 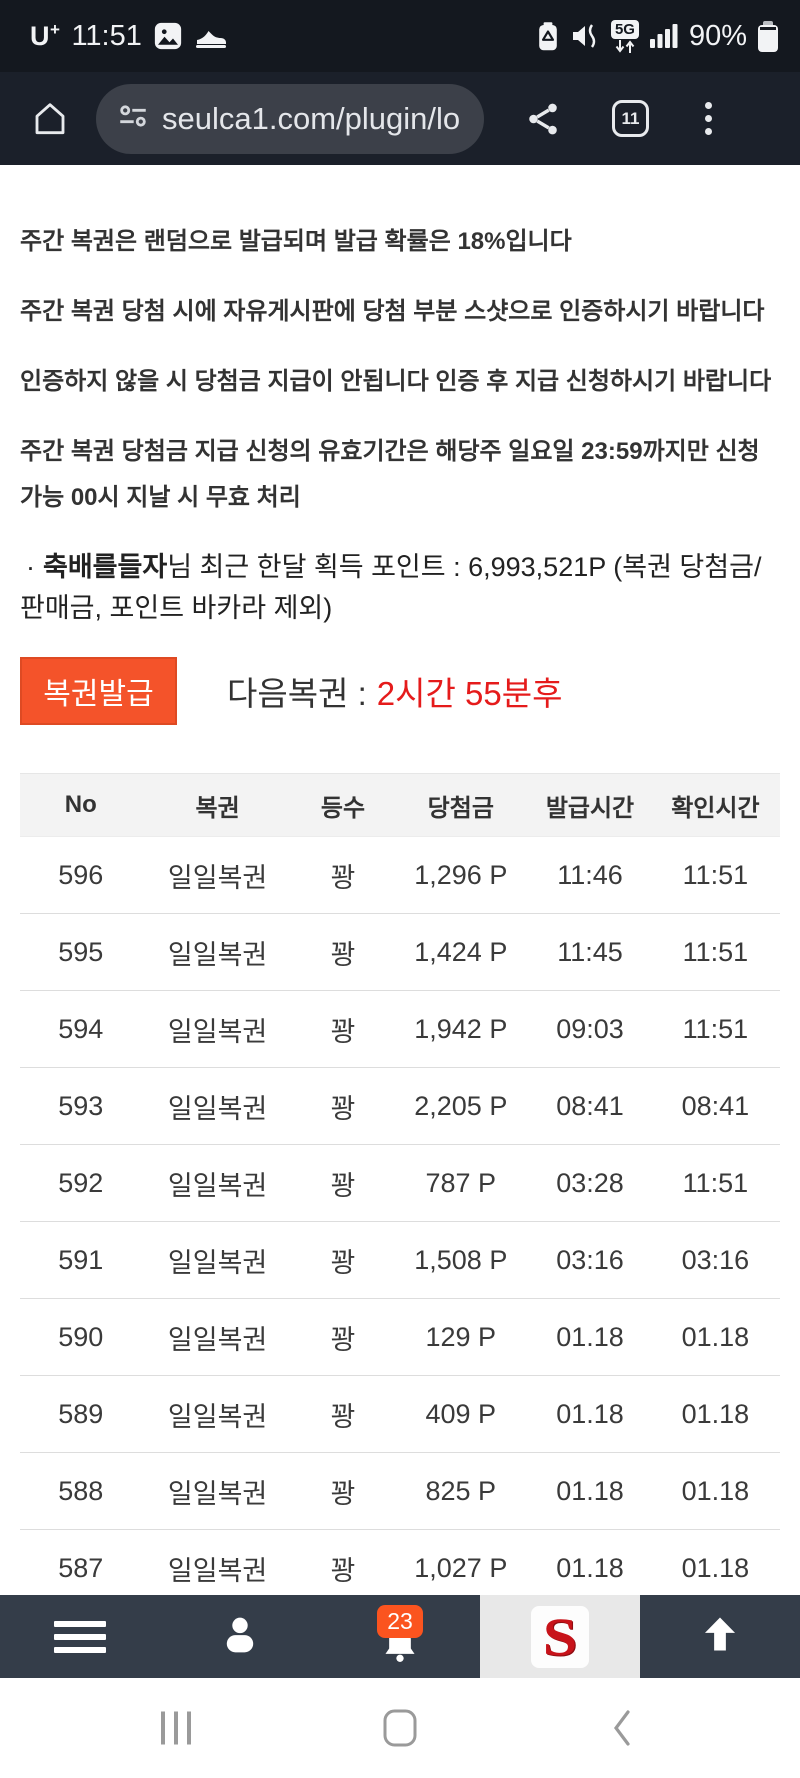 I want to click on user-name: 축배를들자, so click(x=105, y=567).